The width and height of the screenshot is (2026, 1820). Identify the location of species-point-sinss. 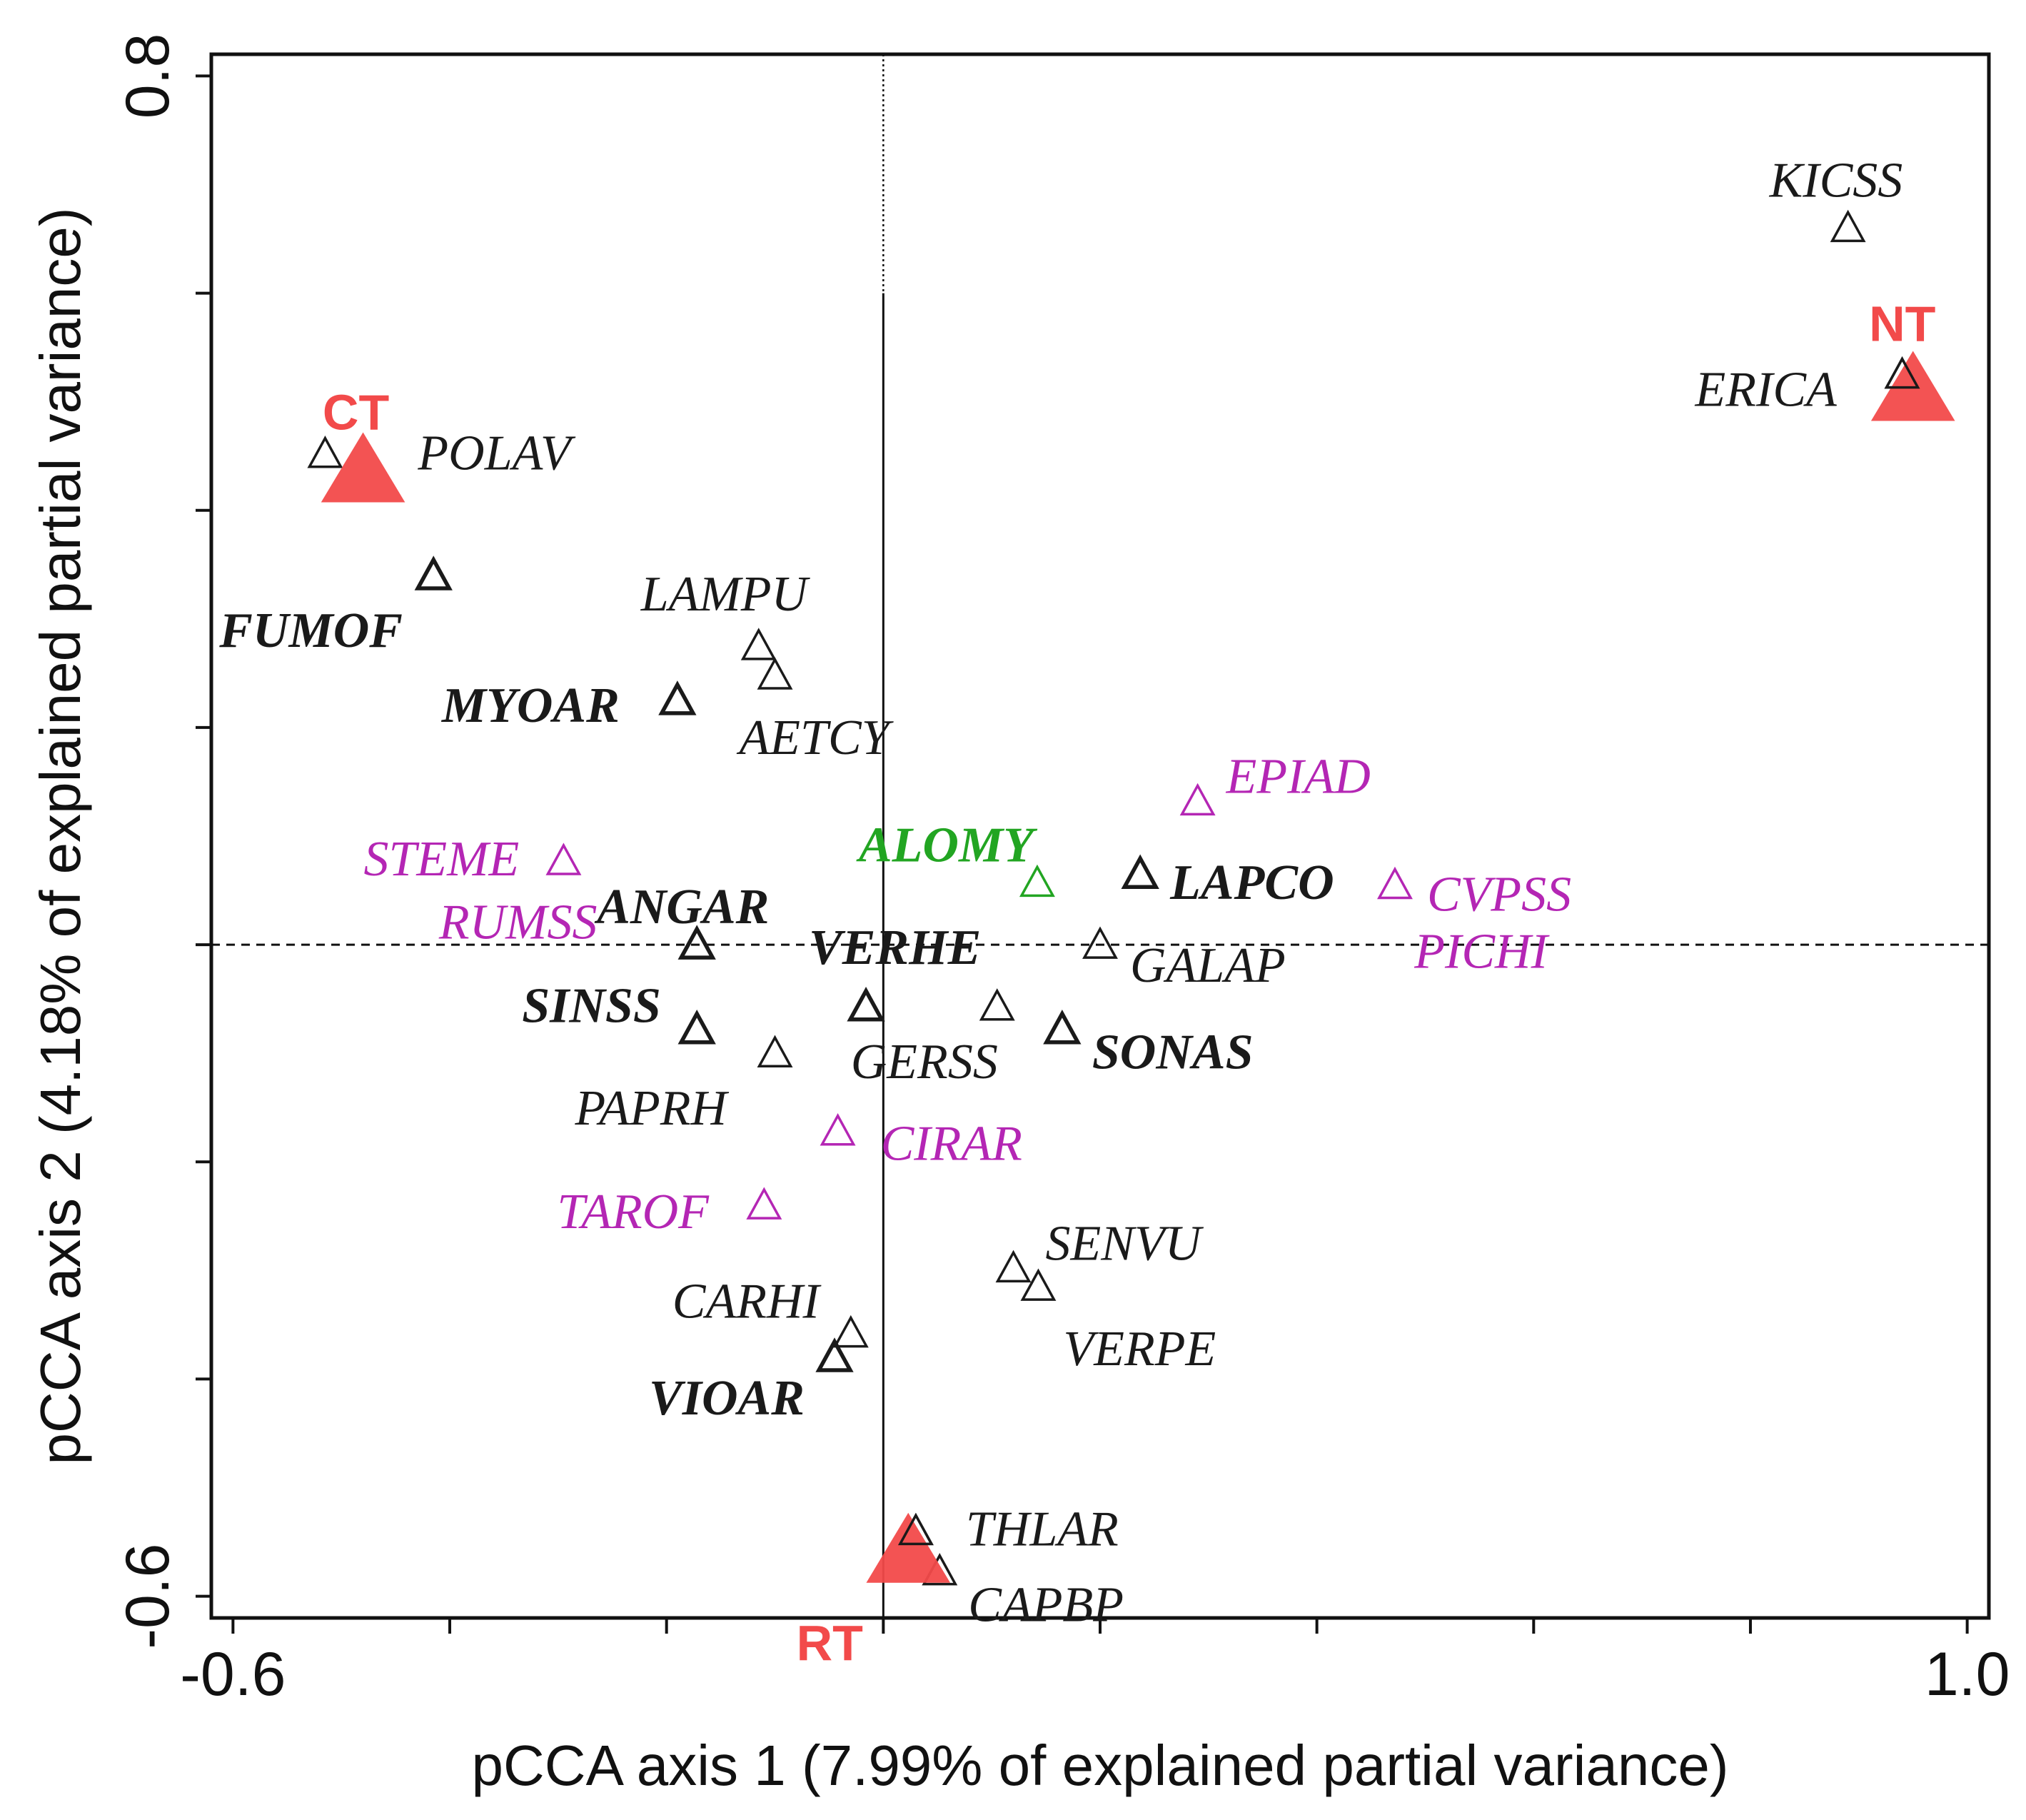
(696, 1027).